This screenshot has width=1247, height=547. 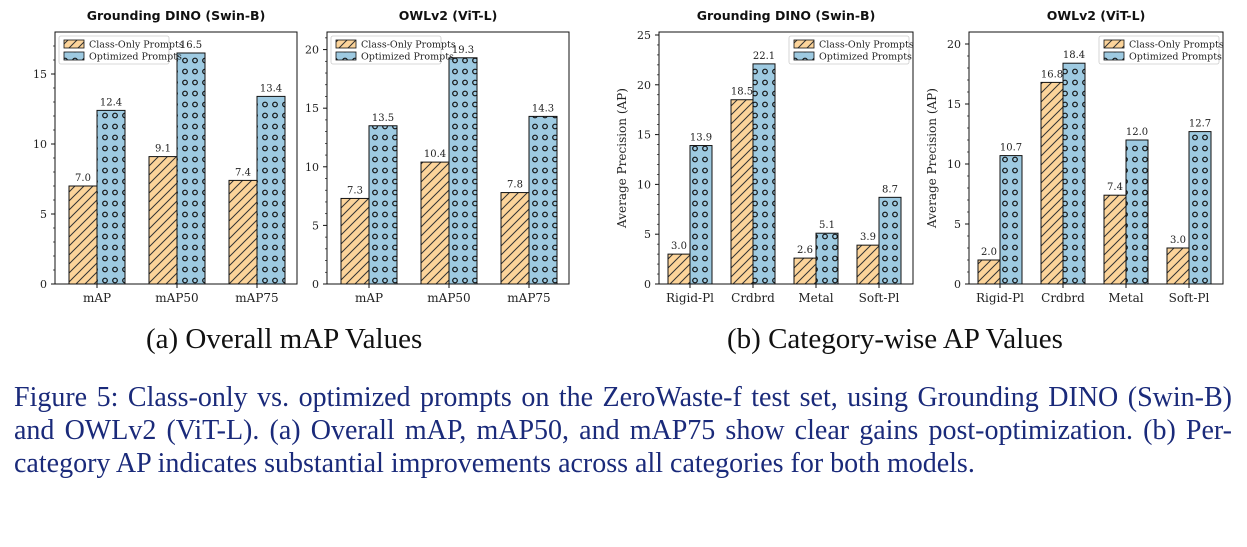 I want to click on chart-title: Grounding DINO (Swin-B), so click(x=176, y=15).